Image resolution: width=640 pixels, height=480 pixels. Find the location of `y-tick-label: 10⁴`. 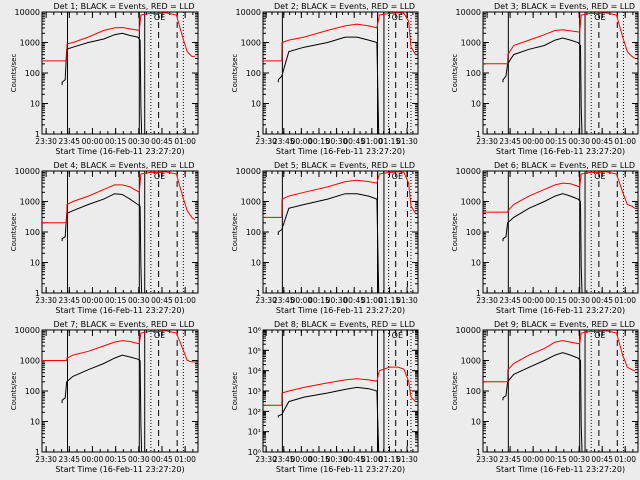

y-tick-label: 10⁴ is located at coordinates (254, 371).